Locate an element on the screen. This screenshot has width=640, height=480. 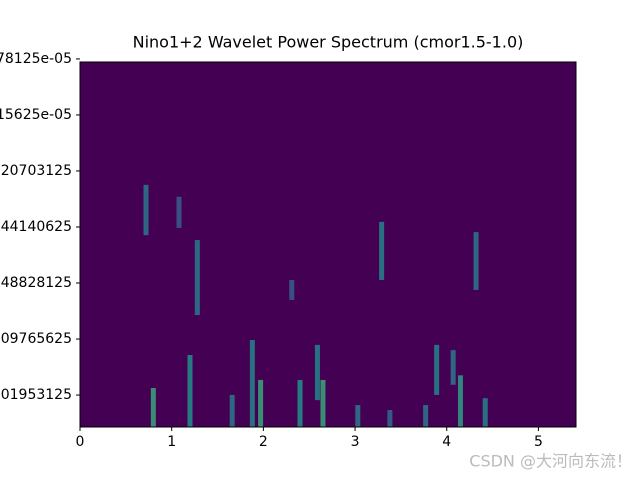
watermark: CSDN @大河向东流！ is located at coordinates (550, 461).